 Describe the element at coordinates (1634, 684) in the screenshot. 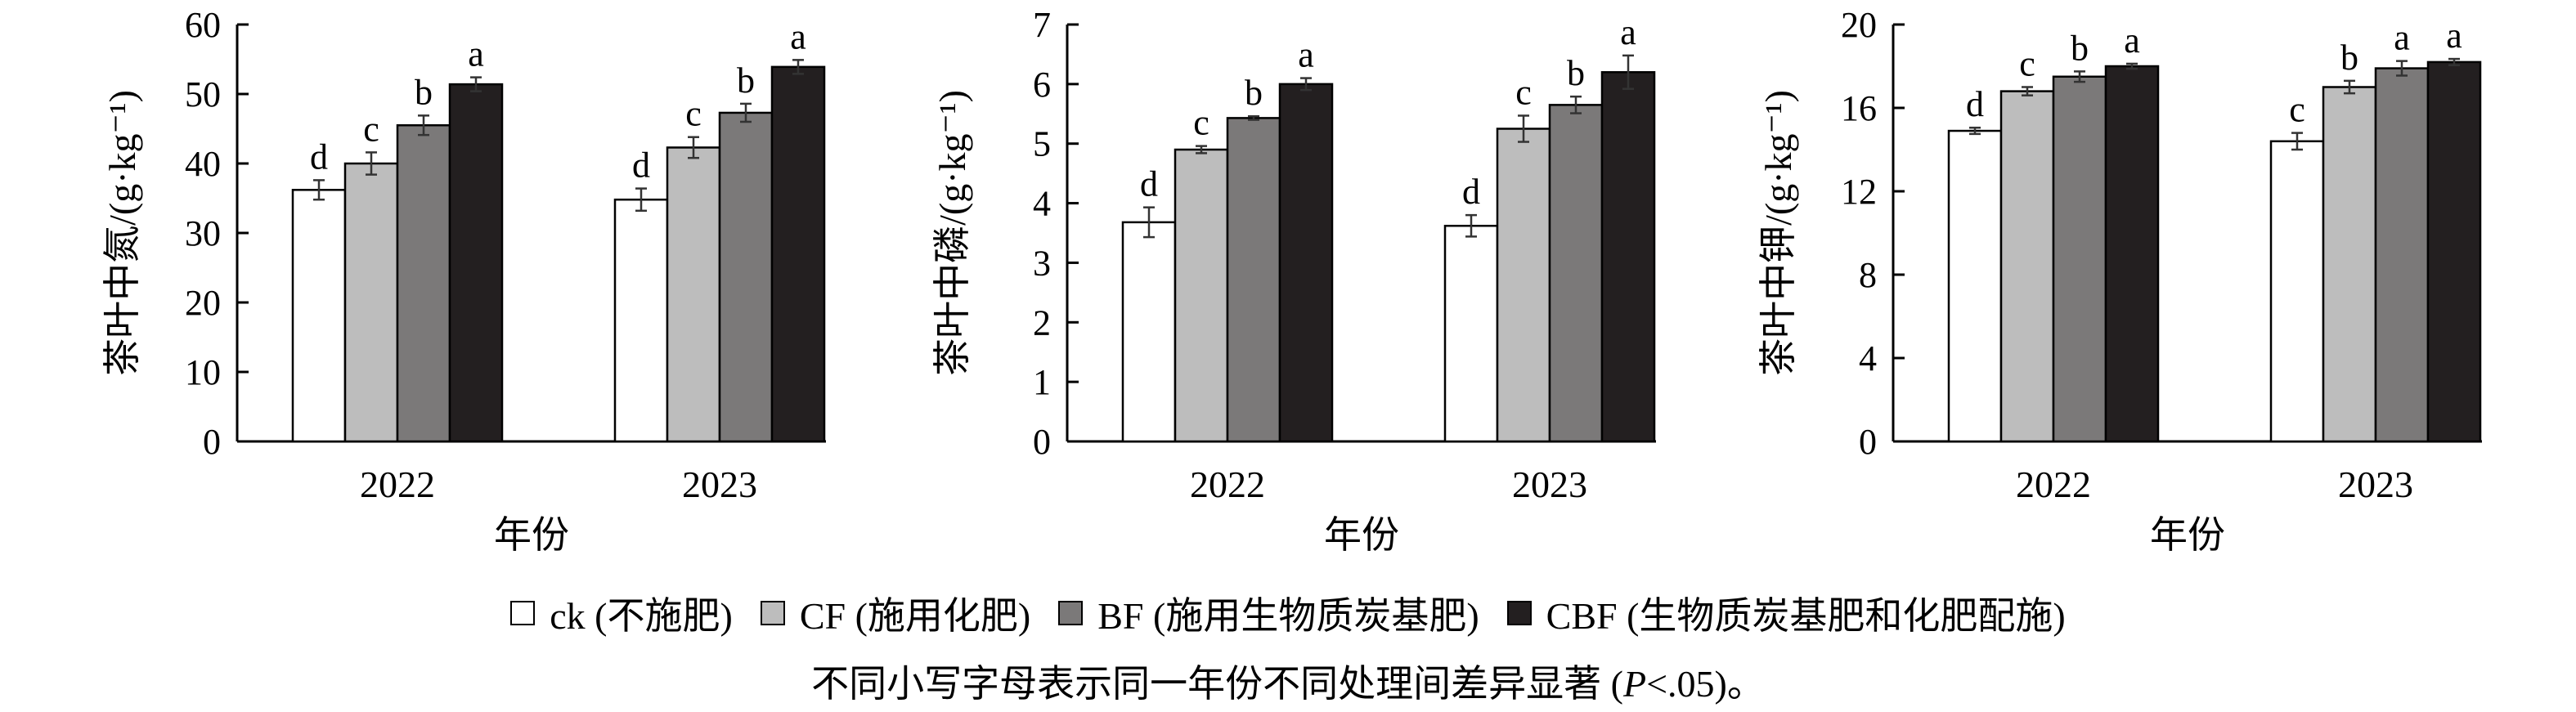

I see `footnote-p-symbol: P` at that location.